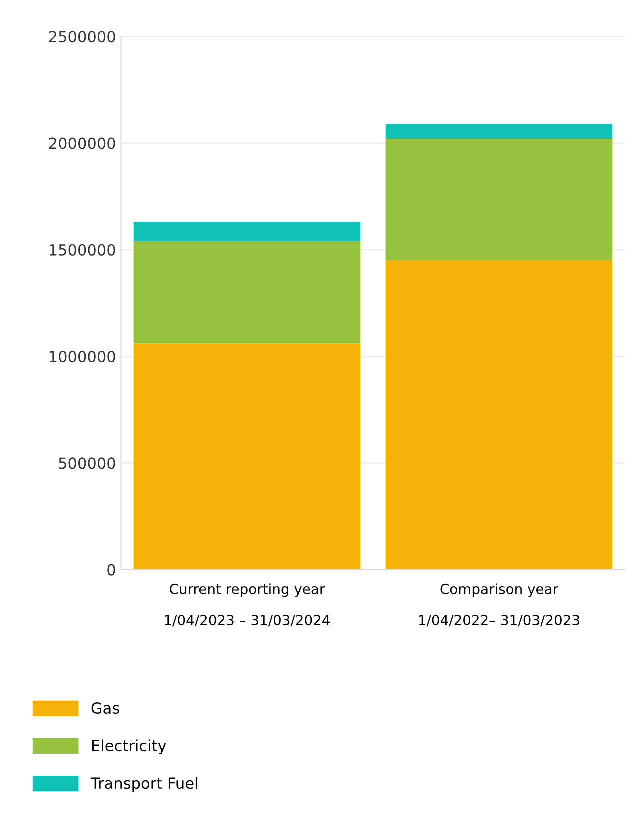 The height and width of the screenshot is (814, 638). I want to click on y-tick-label: 1000000, so click(83, 356).